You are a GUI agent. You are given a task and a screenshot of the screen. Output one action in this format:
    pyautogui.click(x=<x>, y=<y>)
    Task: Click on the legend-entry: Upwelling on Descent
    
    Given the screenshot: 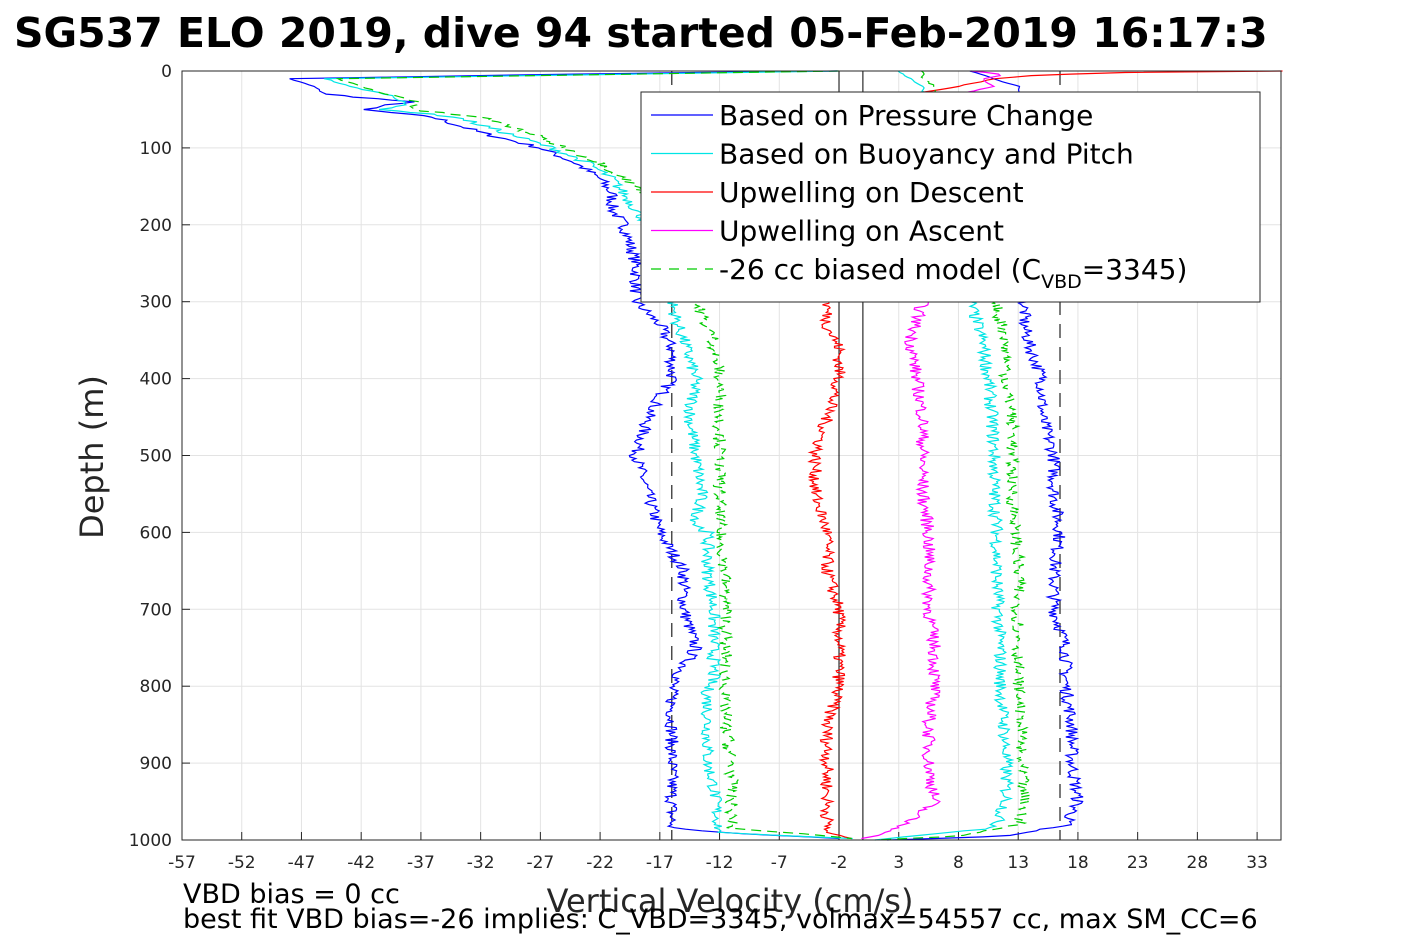 What is the action you would take?
    pyautogui.click(x=871, y=192)
    